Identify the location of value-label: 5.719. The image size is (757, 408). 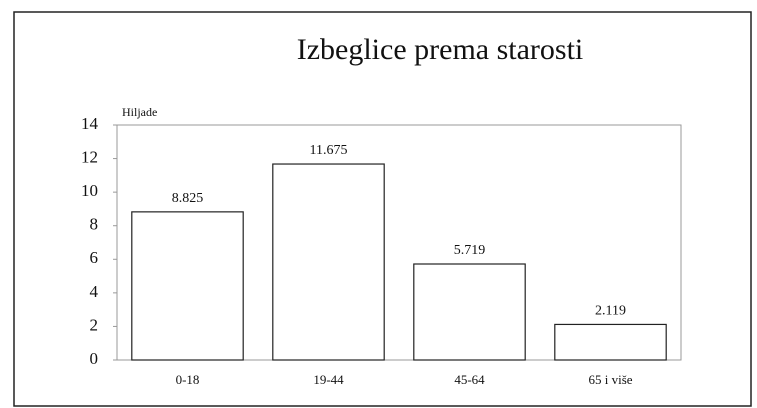
(470, 250).